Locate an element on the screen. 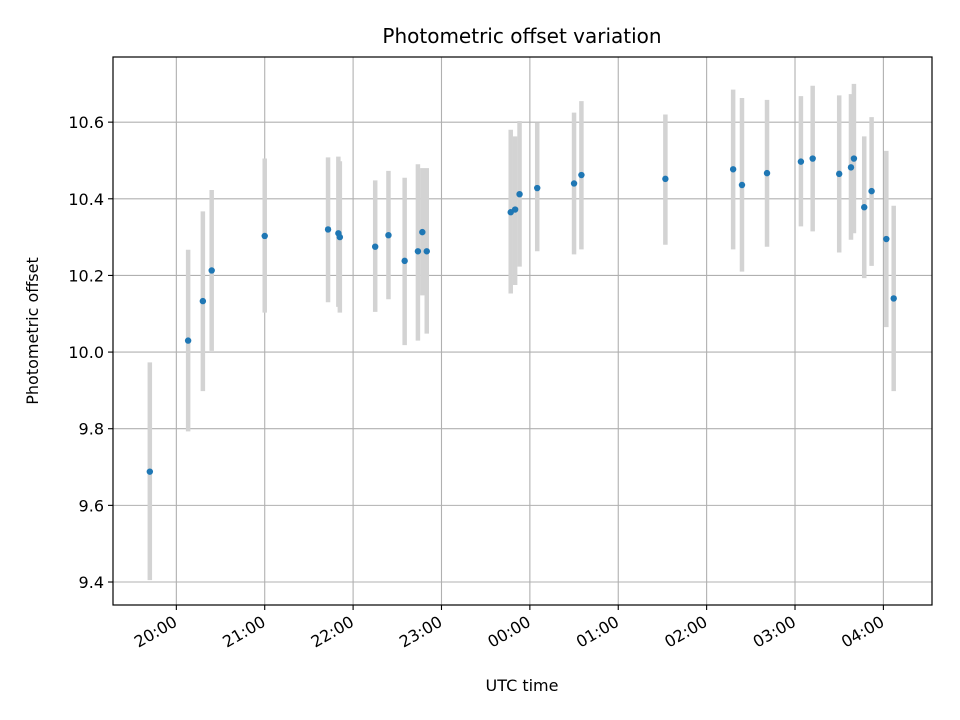 The height and width of the screenshot is (720, 960). y-axis-label: Photometric offset is located at coordinates (32, 331).